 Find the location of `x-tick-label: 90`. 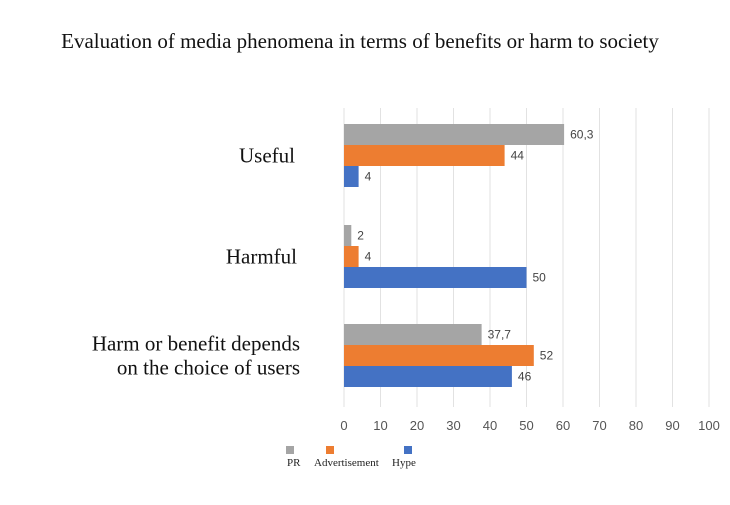

x-tick-label: 90 is located at coordinates (672, 425).